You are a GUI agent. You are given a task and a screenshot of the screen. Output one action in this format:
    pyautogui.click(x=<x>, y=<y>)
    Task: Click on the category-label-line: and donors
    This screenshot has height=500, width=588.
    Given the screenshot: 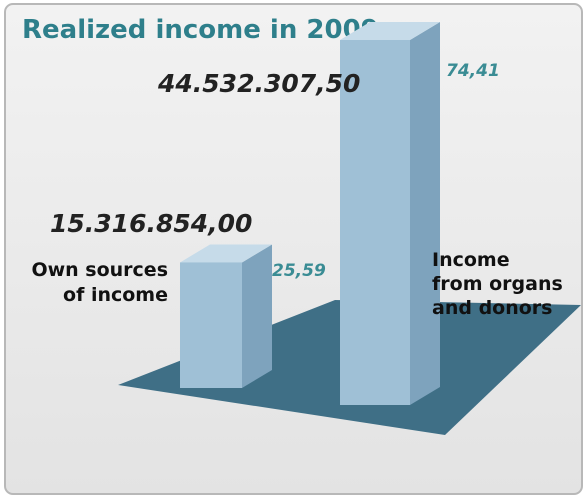 What is the action you would take?
    pyautogui.click(x=492, y=308)
    